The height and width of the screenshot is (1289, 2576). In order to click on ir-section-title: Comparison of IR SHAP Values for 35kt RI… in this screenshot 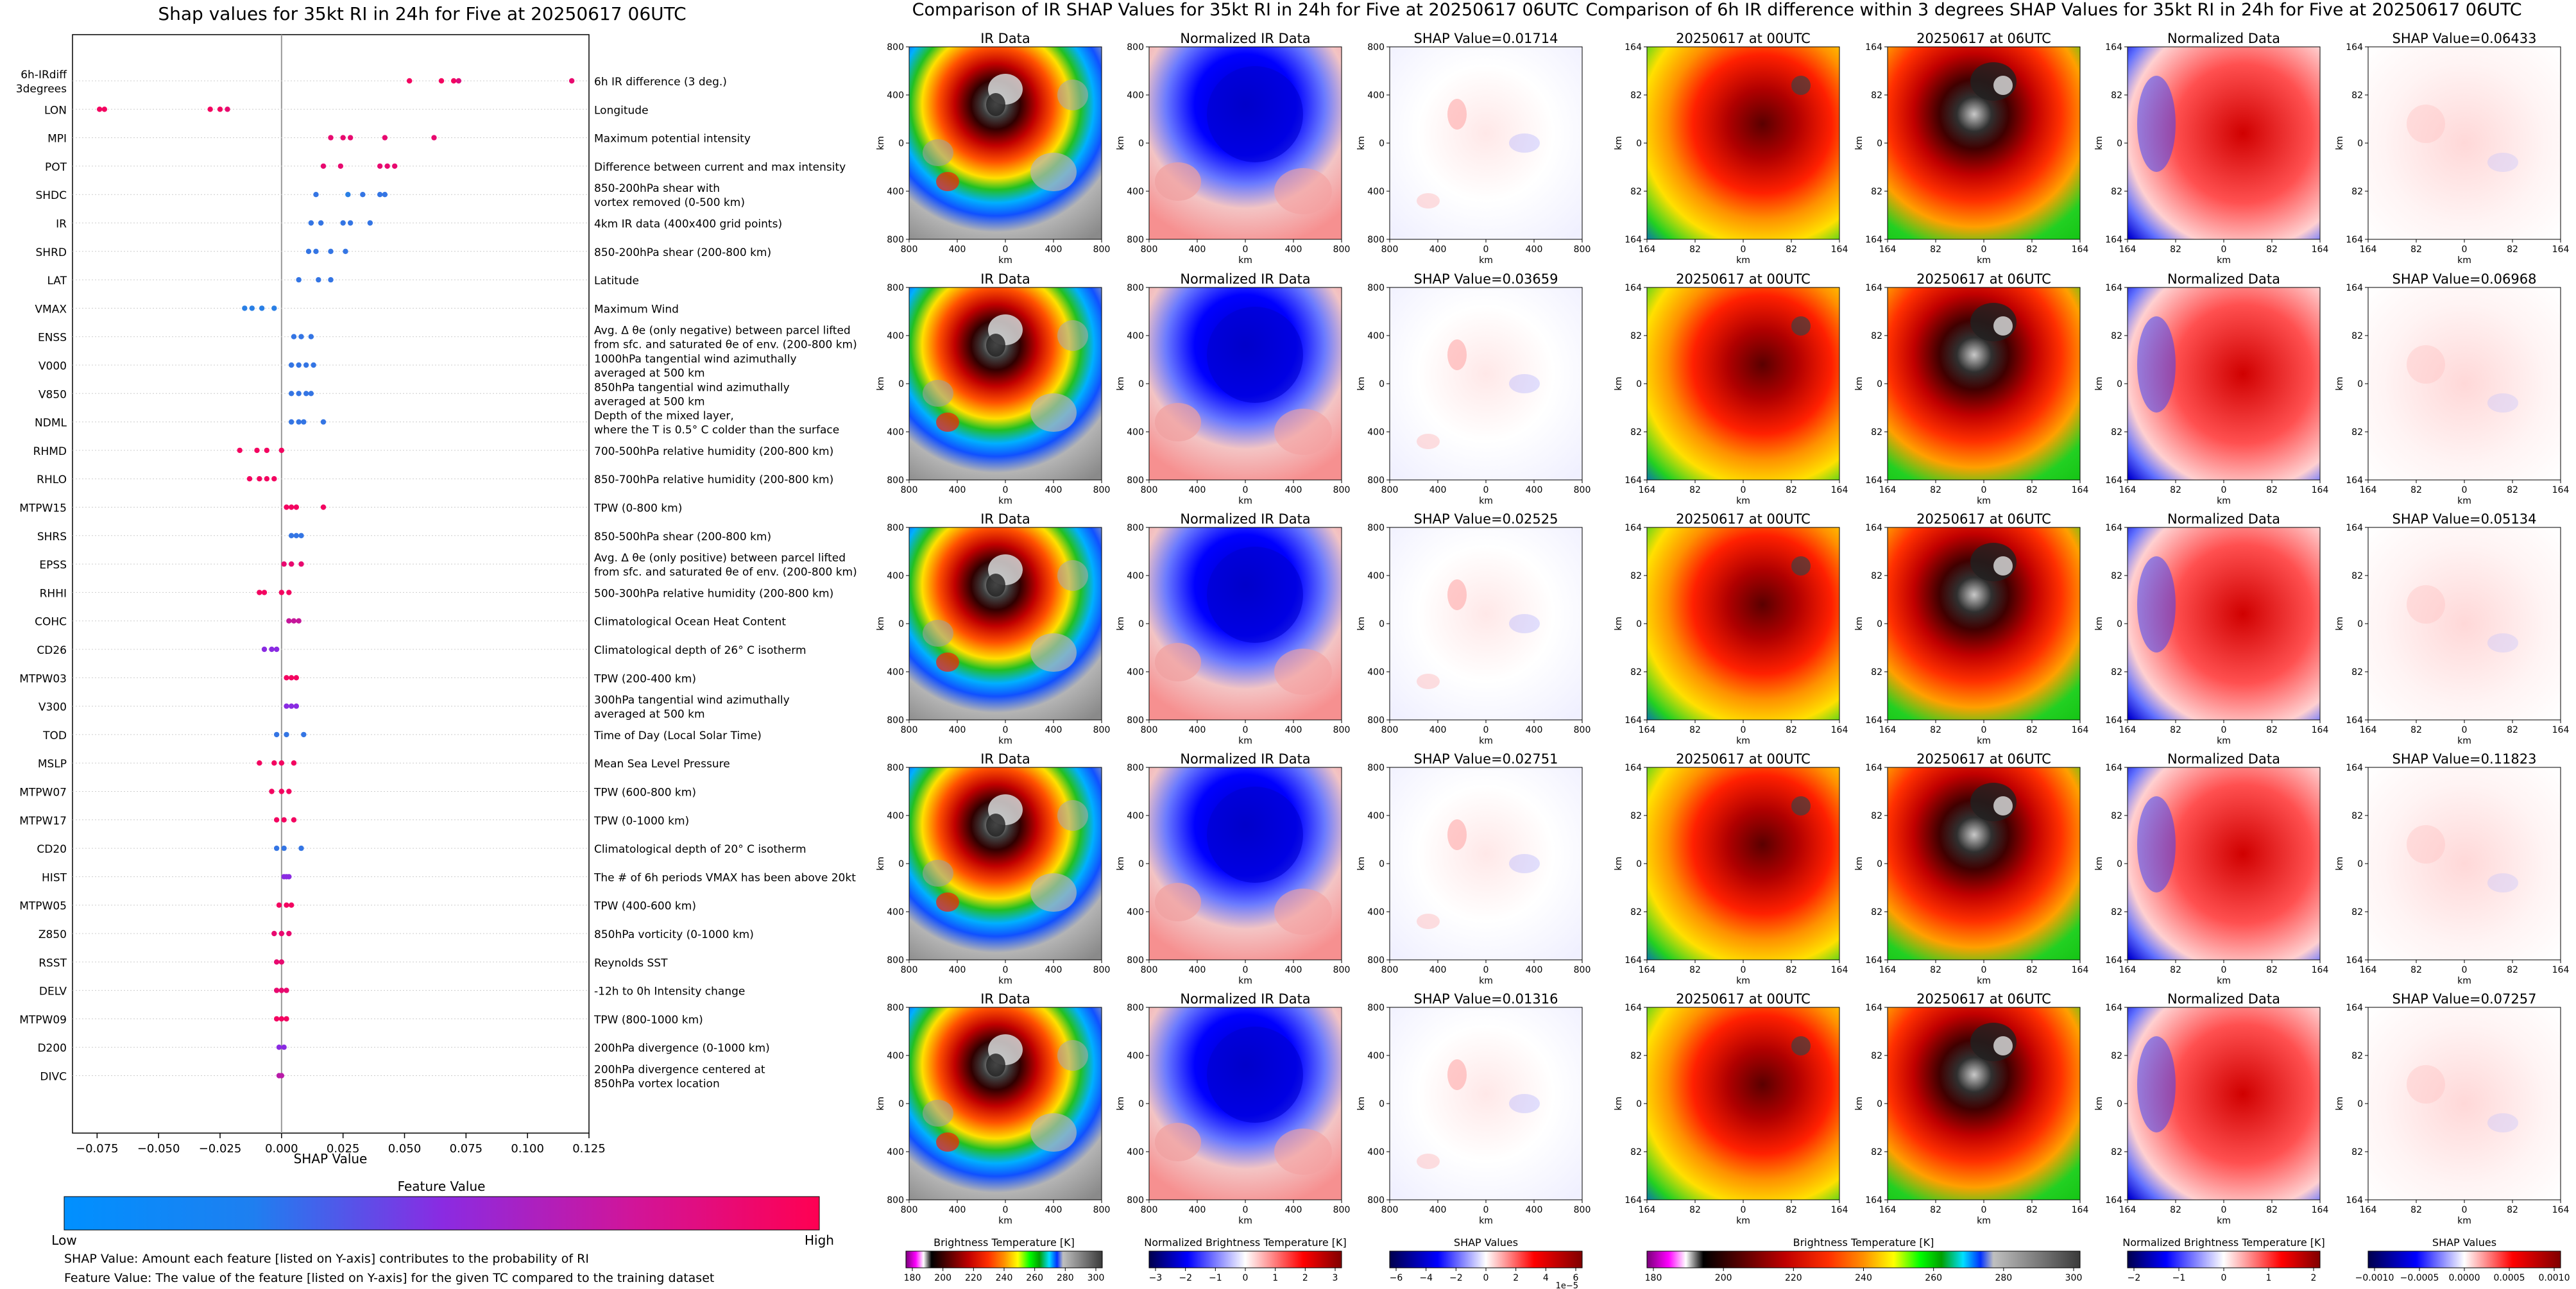, I will do `click(1245, 10)`.